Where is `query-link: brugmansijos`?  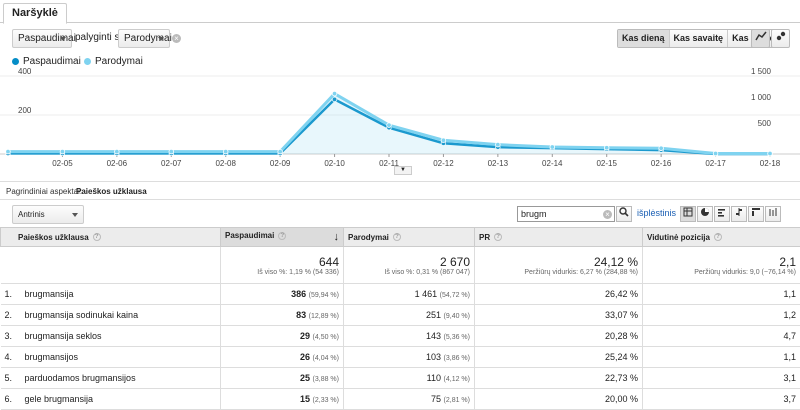
query-link: brugmansijos is located at coordinates (52, 357).